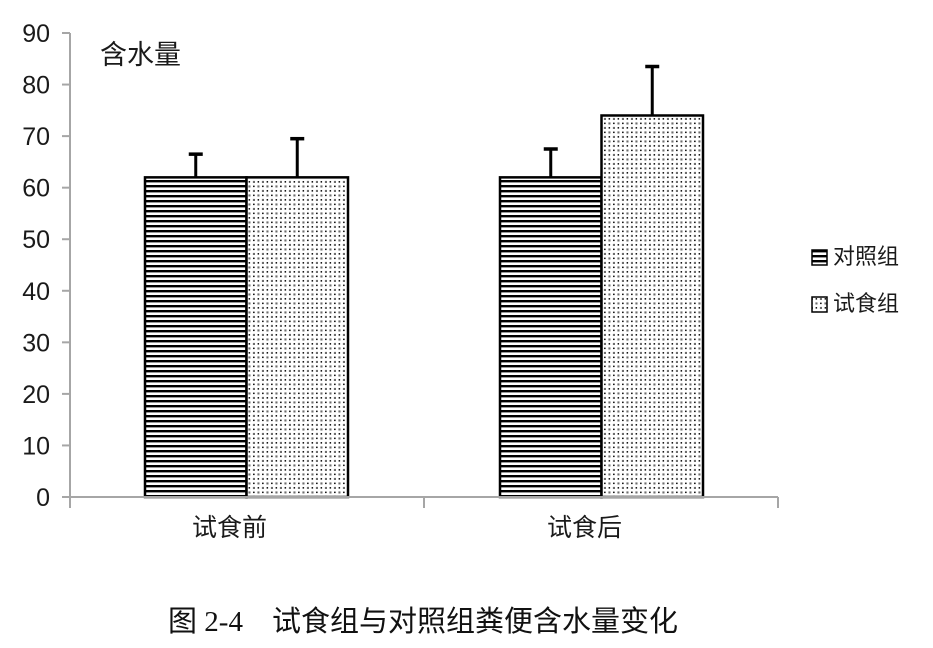 This screenshot has width=933, height=648. Describe the element at coordinates (36, 86) in the screenshot. I see `y-tick-label: 80` at that location.